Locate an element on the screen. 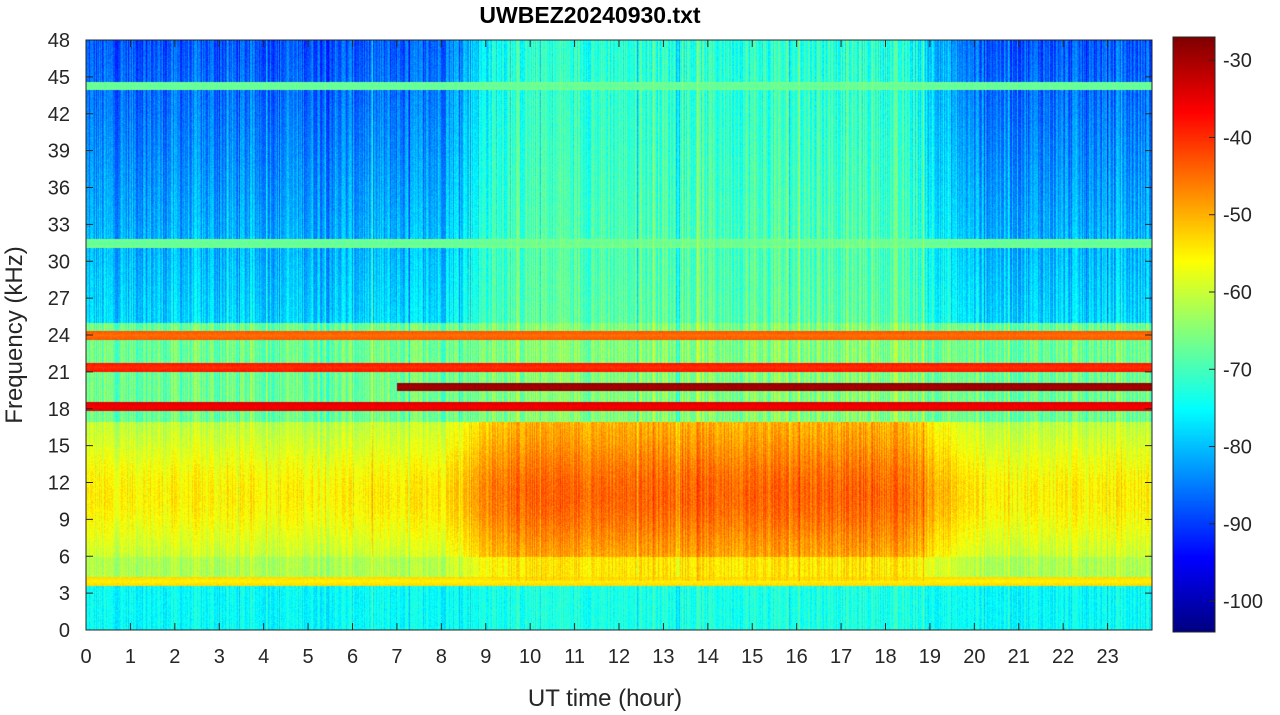  x-tick-label: 3 is located at coordinates (219, 657).